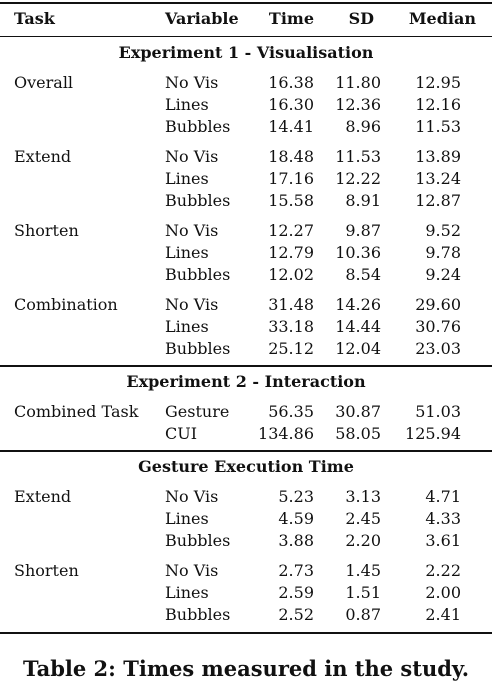  Describe the element at coordinates (358, 348) in the screenshot. I see `sd-cell: 12.04` at that location.